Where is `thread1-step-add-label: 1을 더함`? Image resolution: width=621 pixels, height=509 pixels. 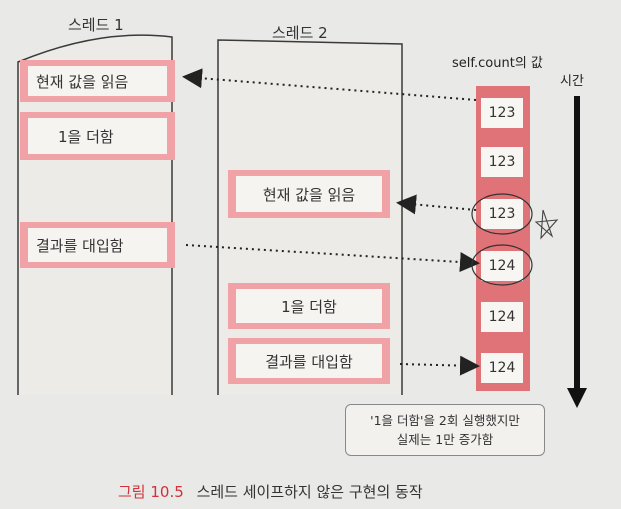
thread1-step-add-label: 1을 더함 is located at coordinates (97, 136).